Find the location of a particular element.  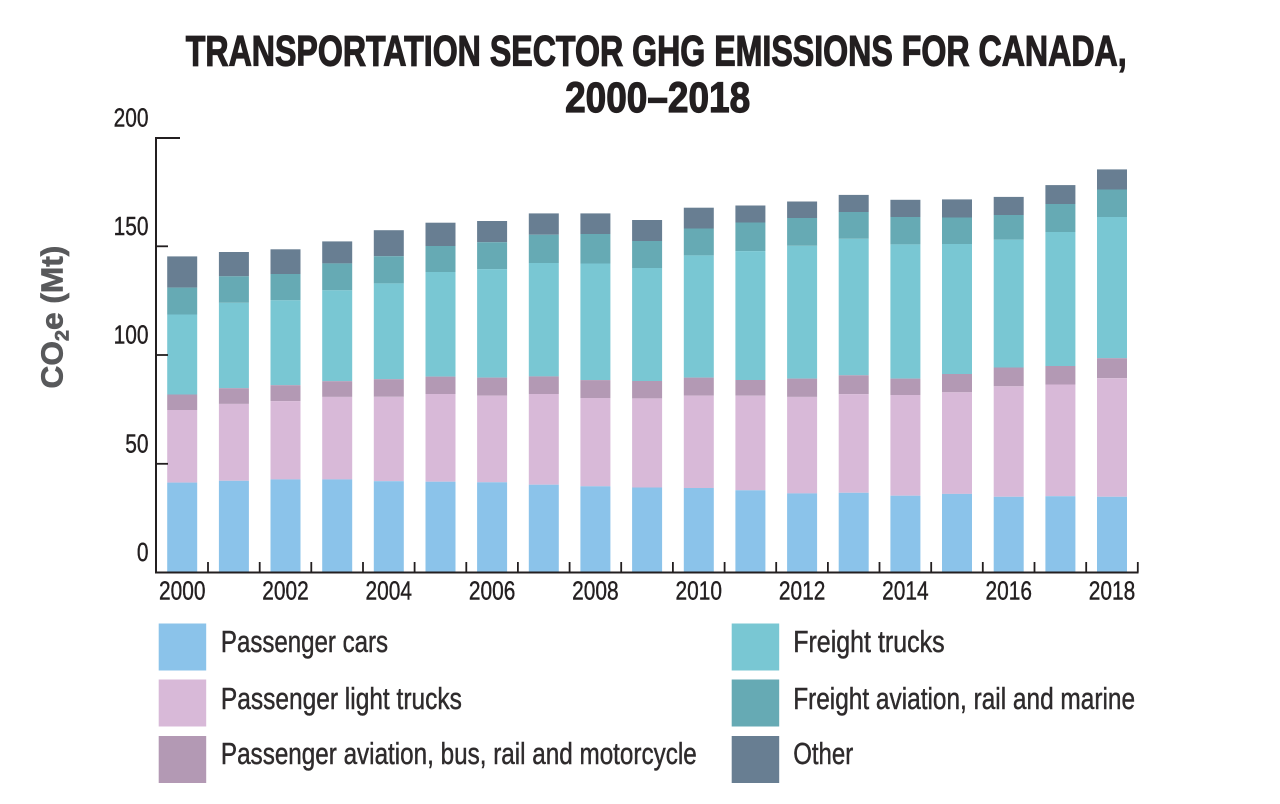

svg-text: 50 is located at coordinates (136, 443).